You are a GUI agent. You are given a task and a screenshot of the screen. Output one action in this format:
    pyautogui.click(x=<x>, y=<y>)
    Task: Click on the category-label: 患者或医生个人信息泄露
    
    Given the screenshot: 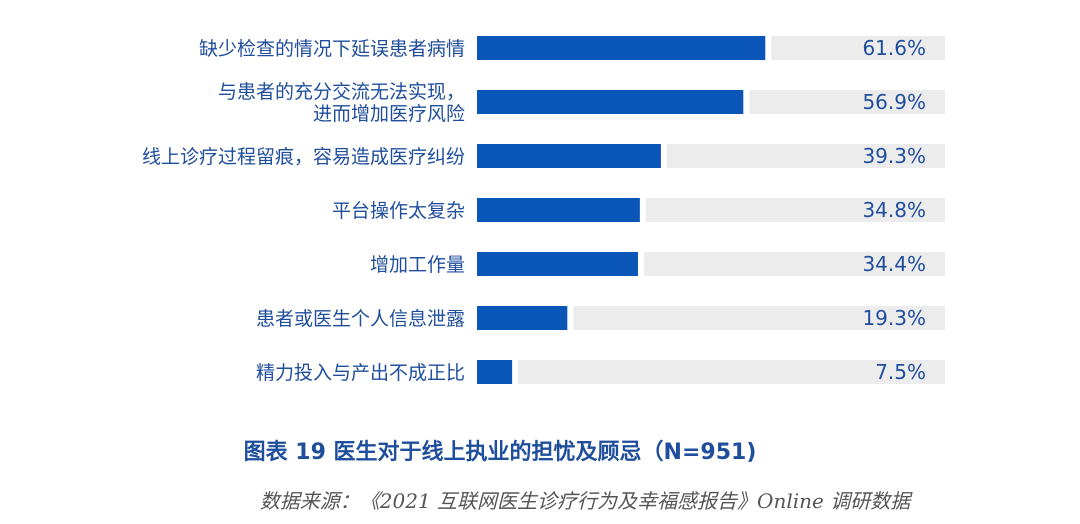 What is the action you would take?
    pyautogui.click(x=360, y=319)
    